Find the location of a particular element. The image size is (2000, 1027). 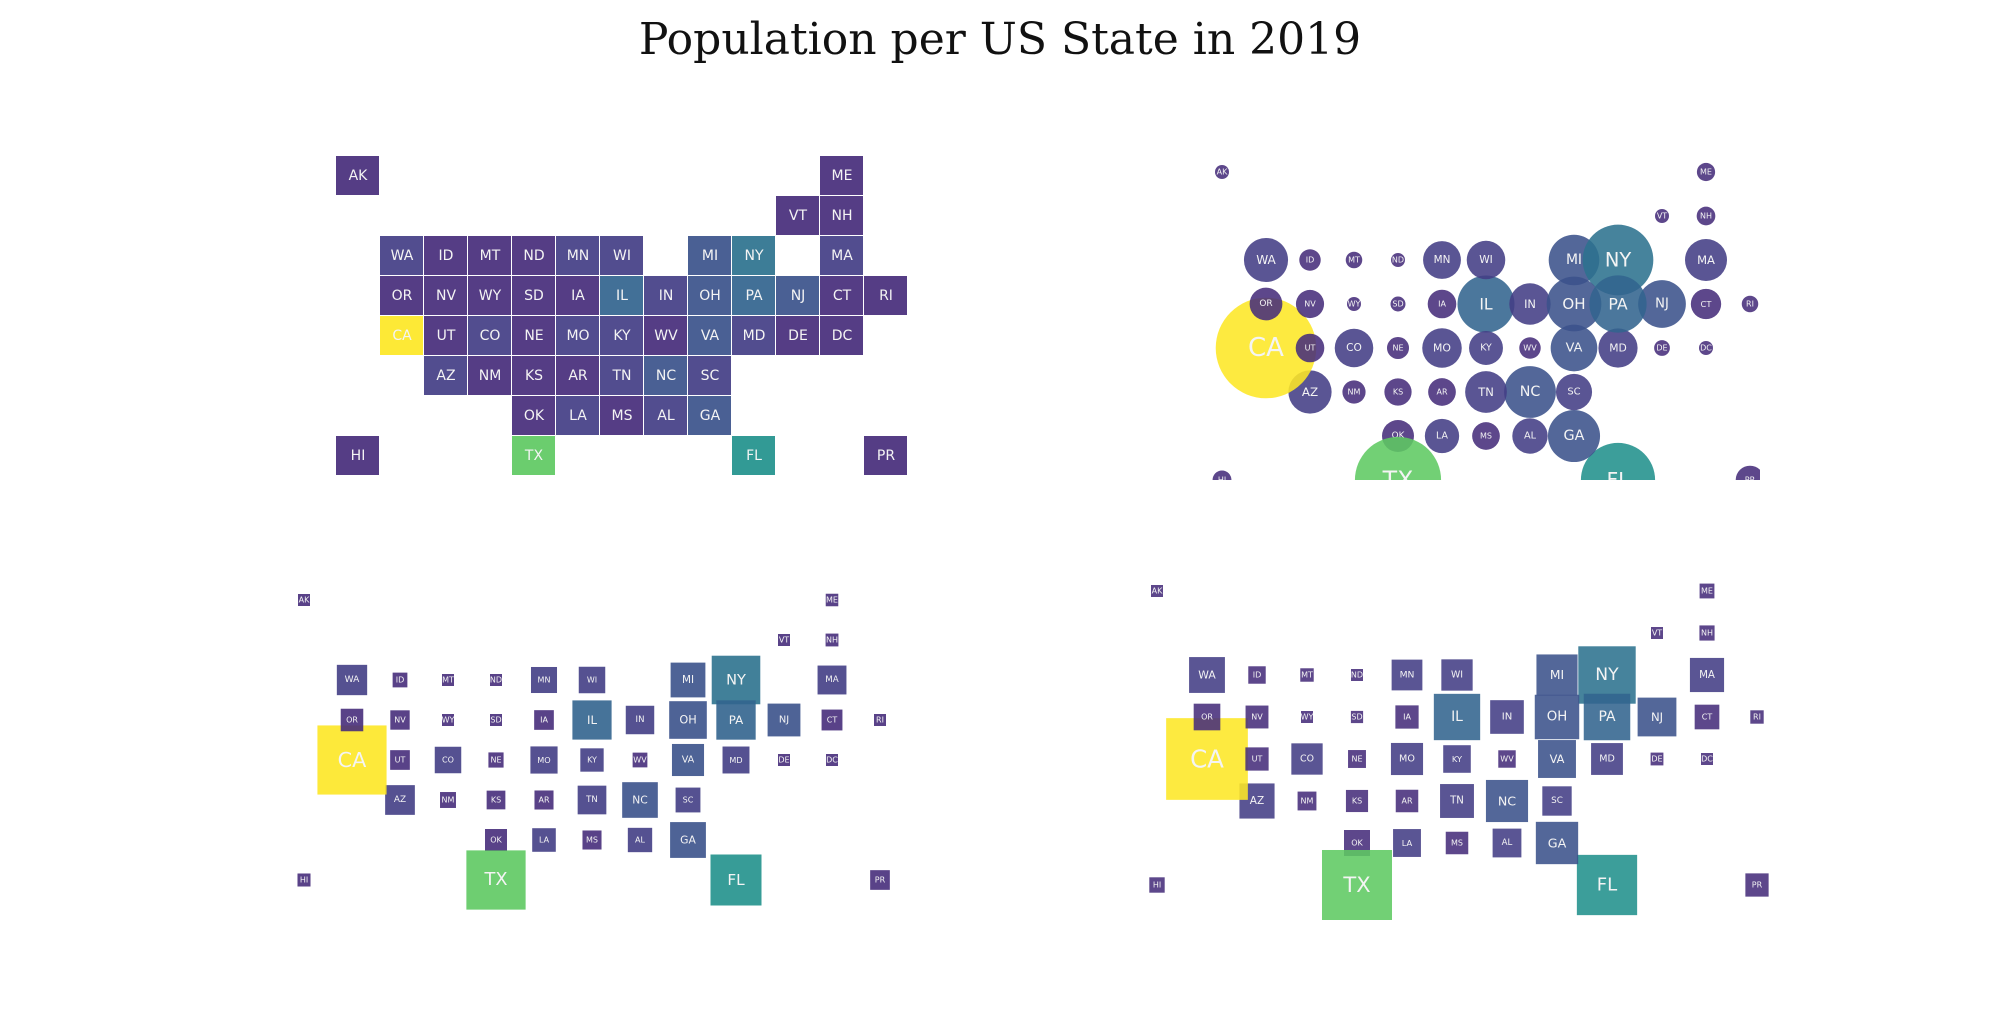

state-shape-ak is located at coordinates (357, 175).